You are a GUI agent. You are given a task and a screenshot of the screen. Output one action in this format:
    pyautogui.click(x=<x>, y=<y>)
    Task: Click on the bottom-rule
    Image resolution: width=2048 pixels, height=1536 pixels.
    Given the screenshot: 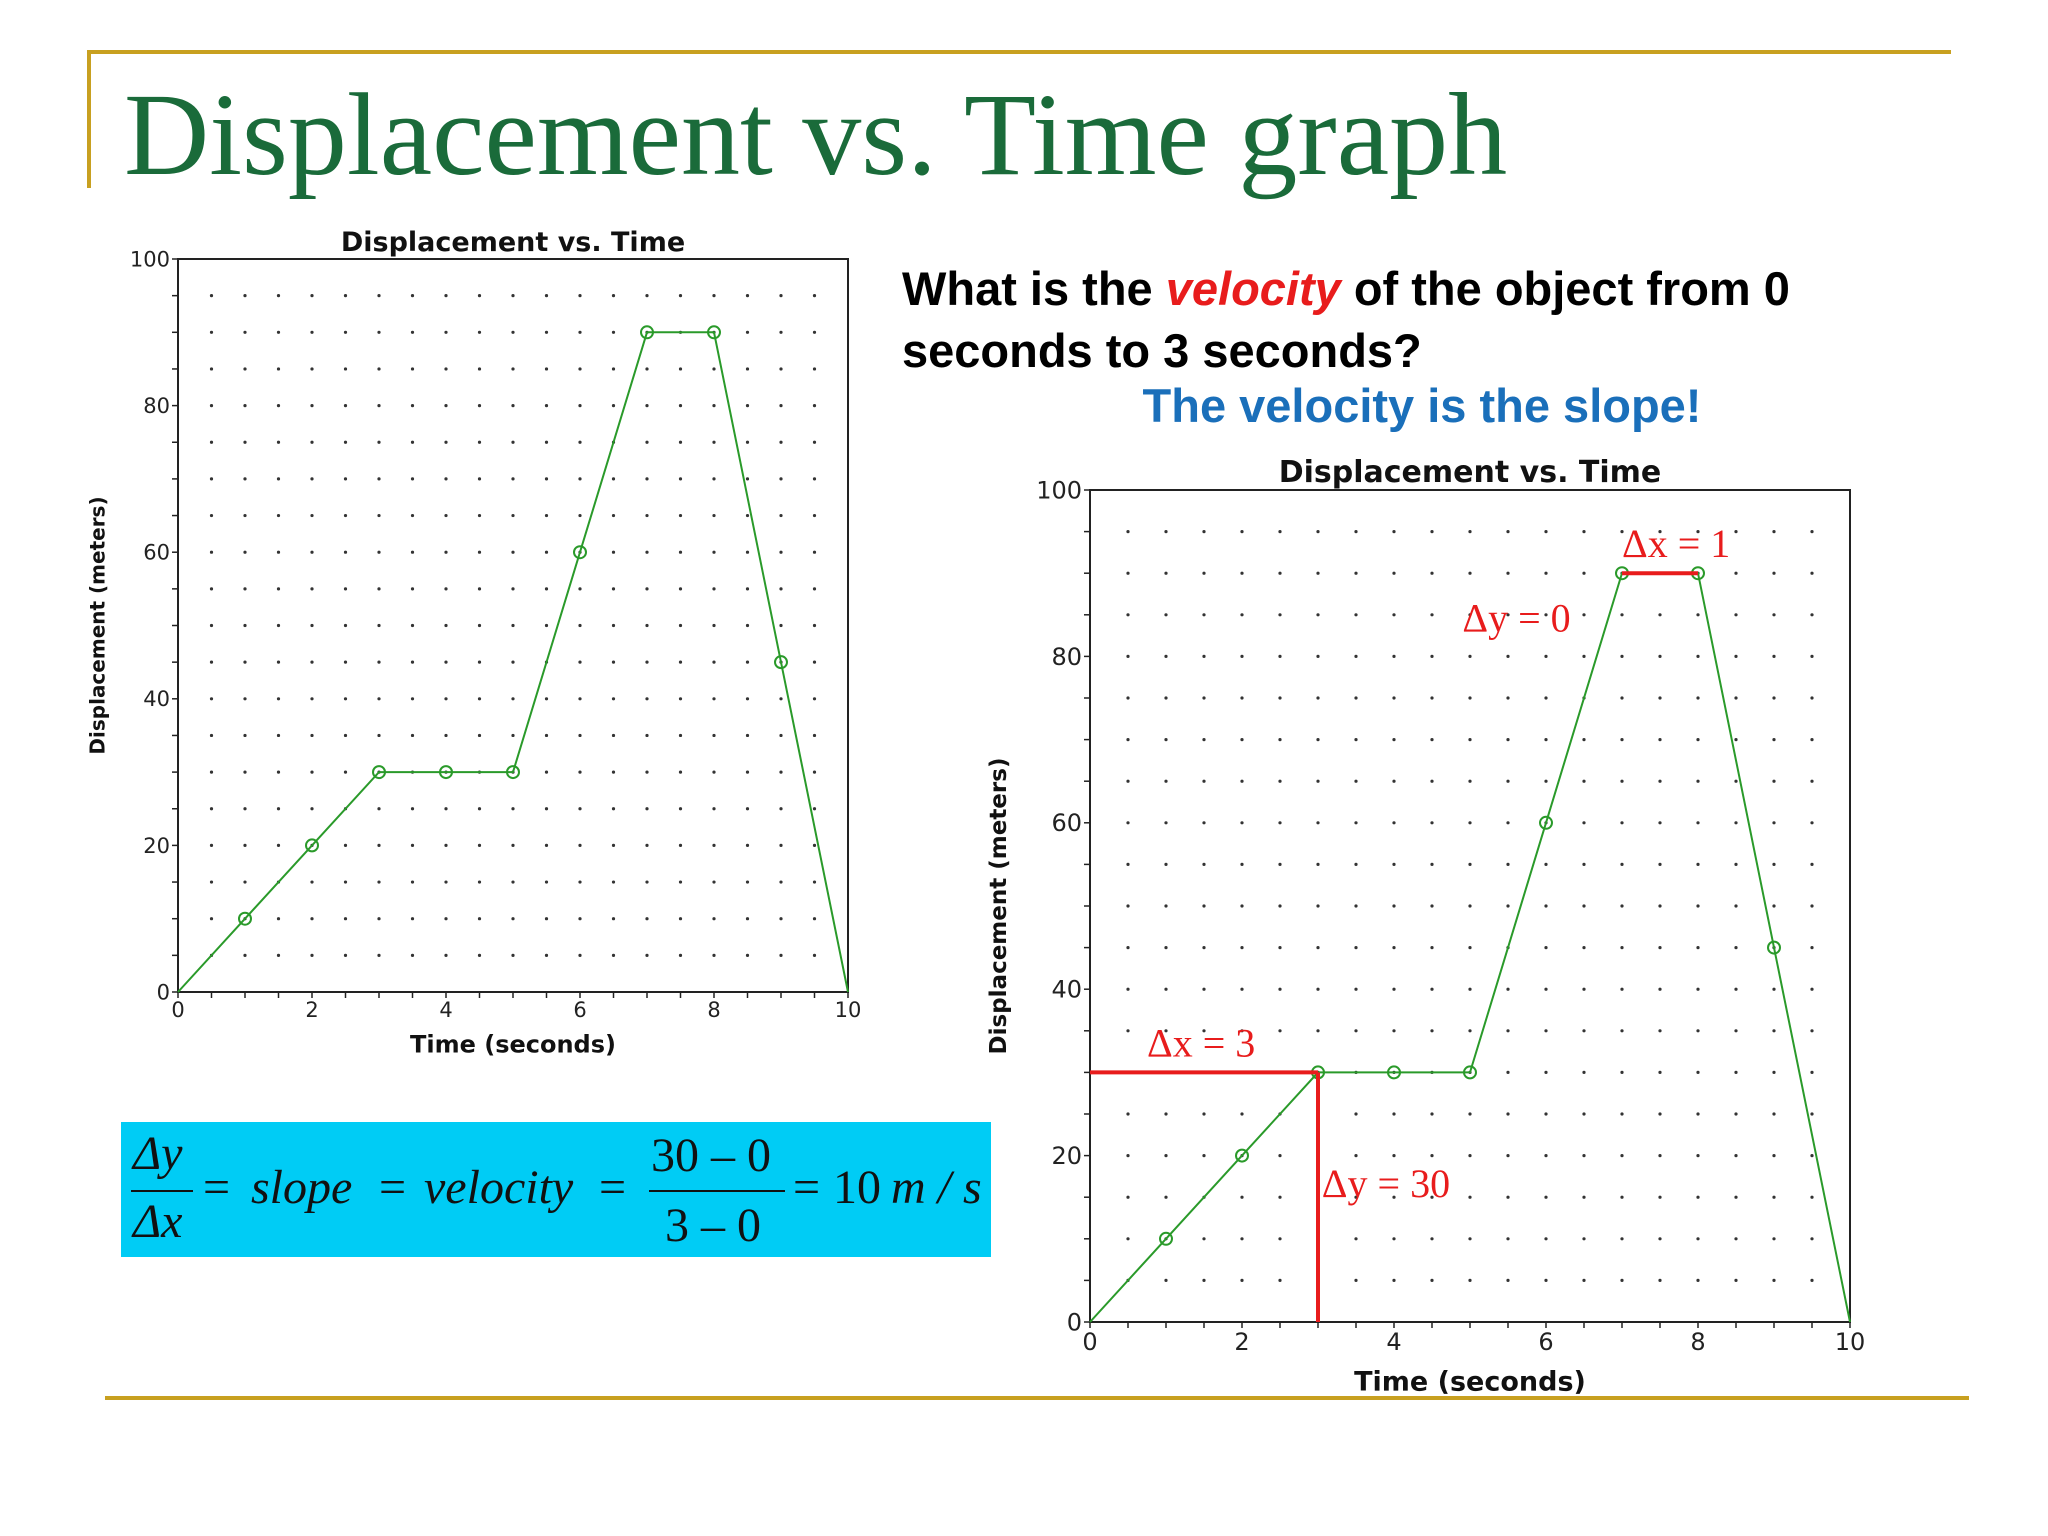 What is the action you would take?
    pyautogui.click(x=1037, y=1398)
    